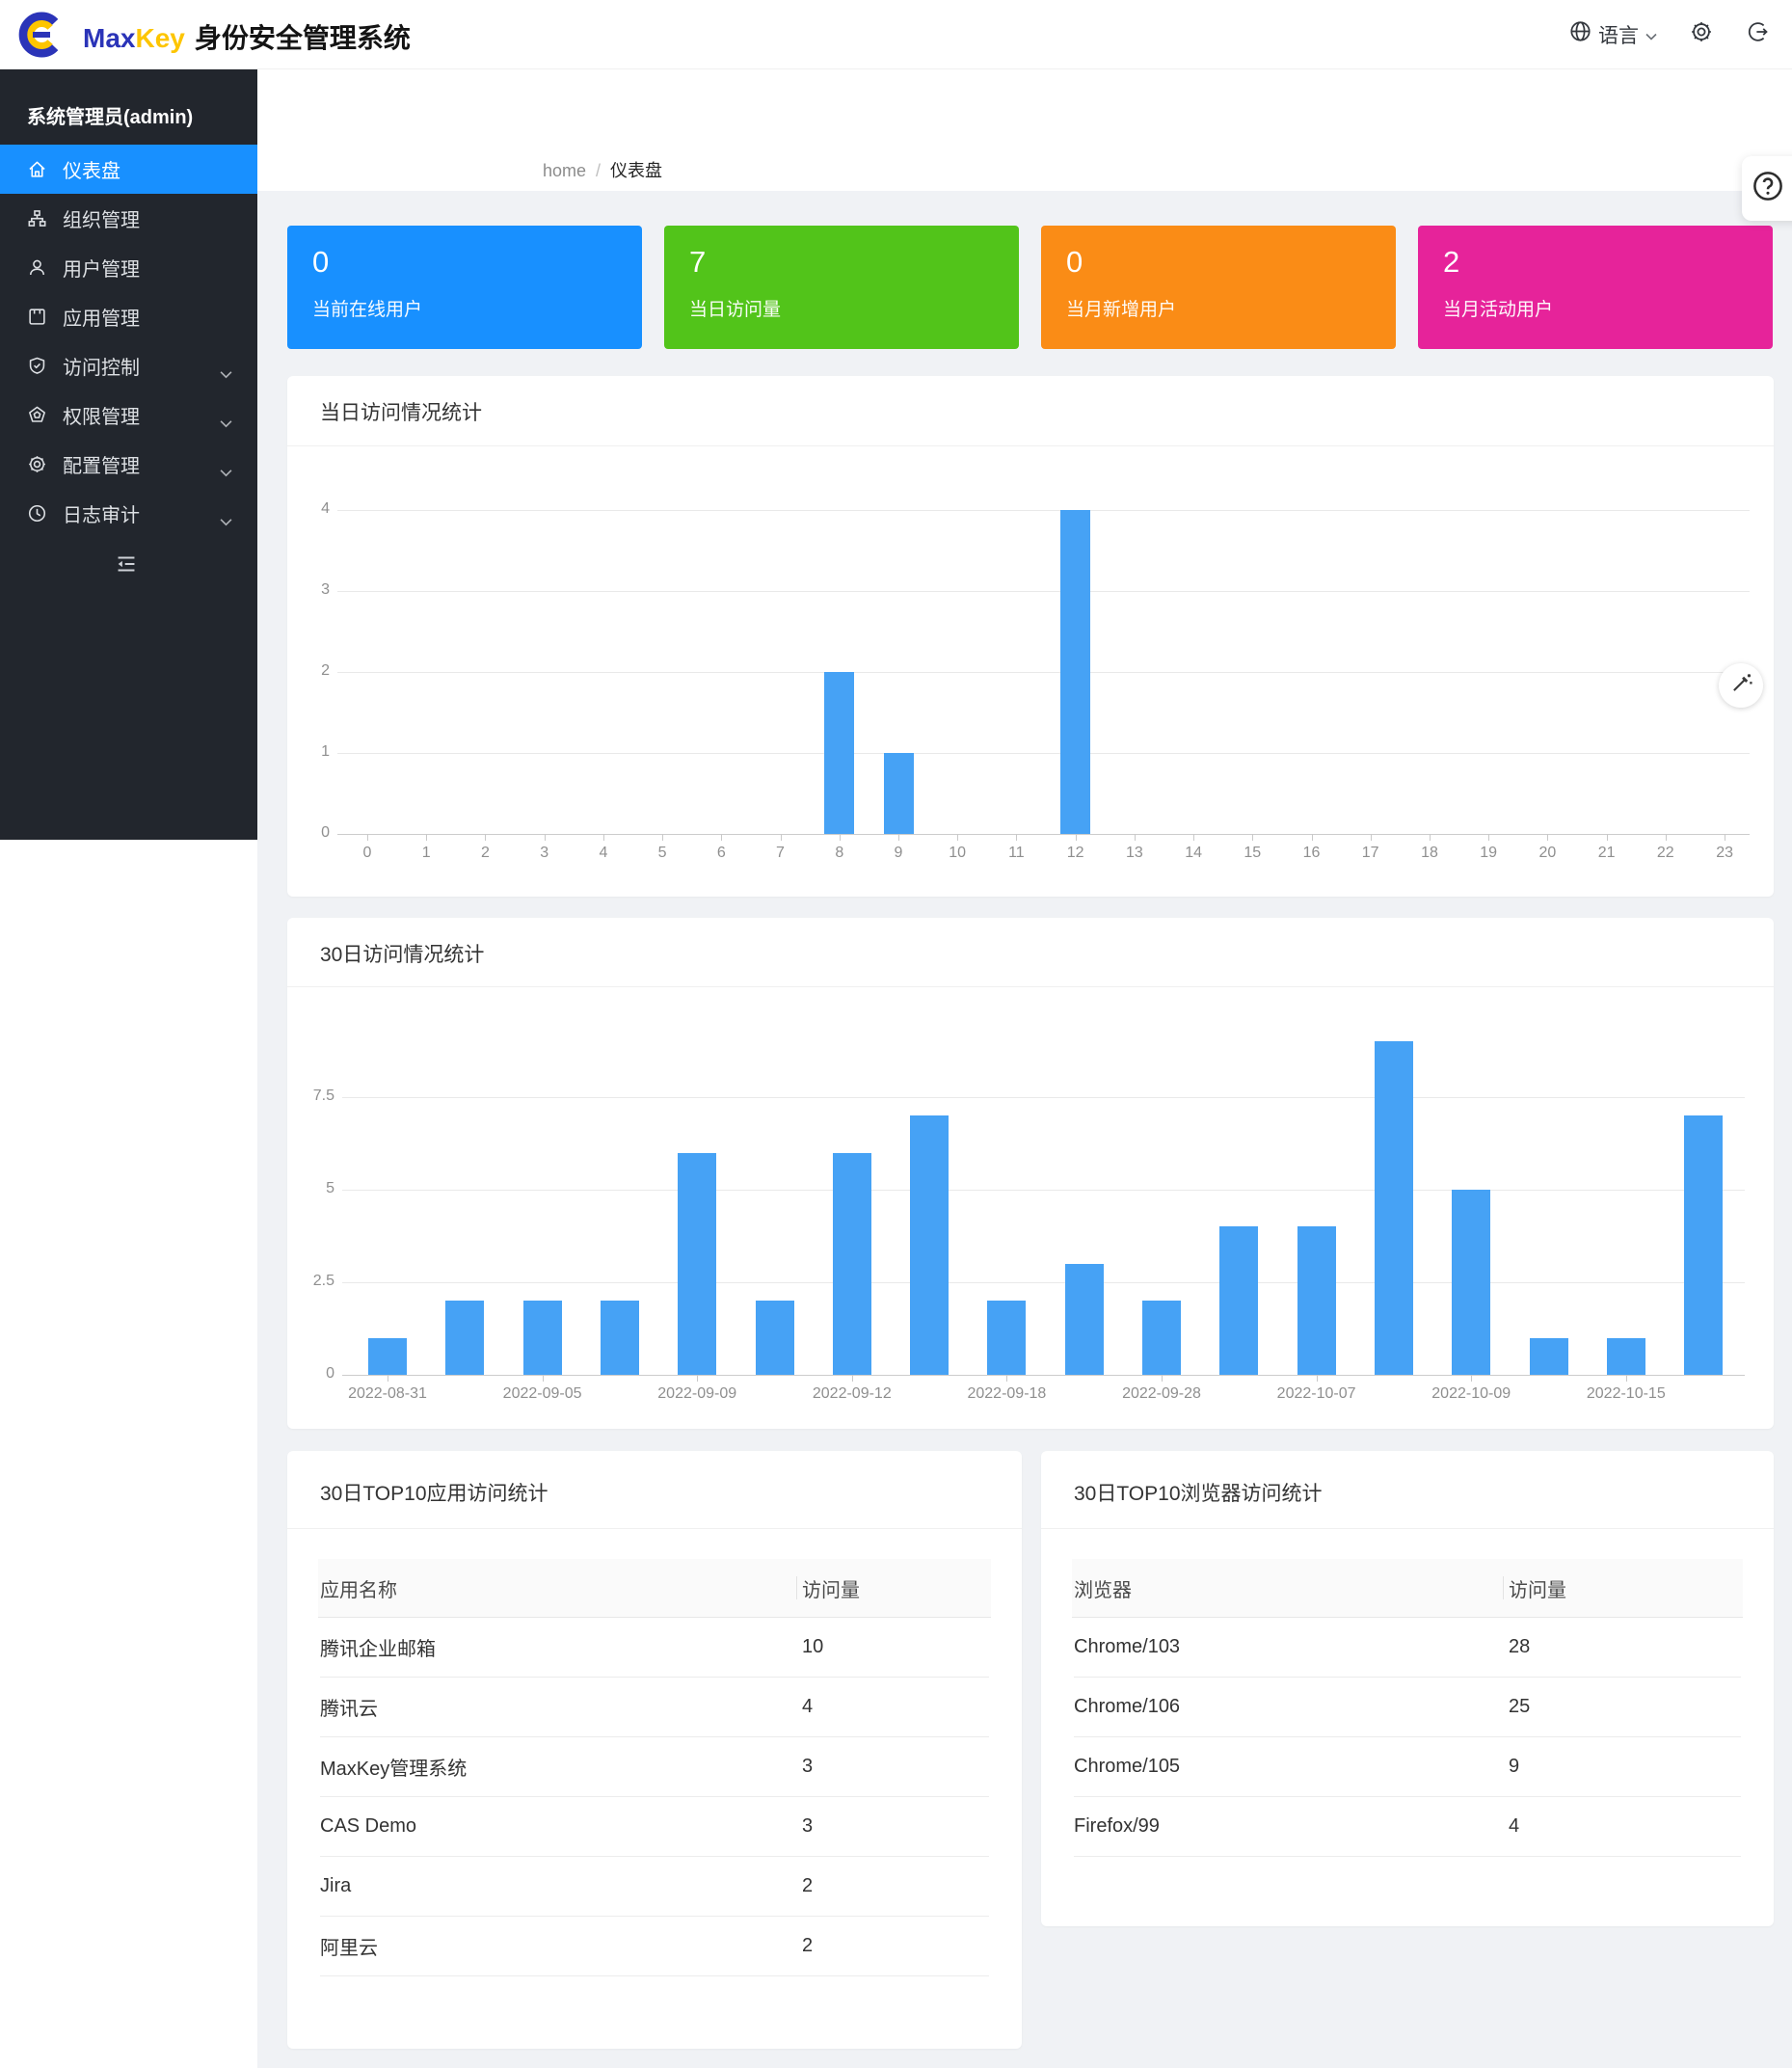 The height and width of the screenshot is (2068, 1792). What do you see at coordinates (325, 589) in the screenshot?
I see `y-tick-label: 3` at bounding box center [325, 589].